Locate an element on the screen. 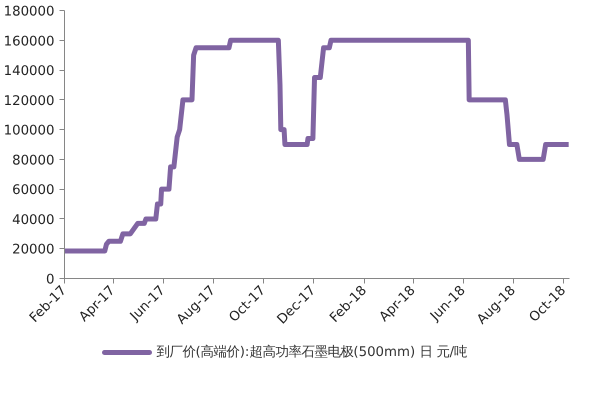 The image size is (608, 400). legend-label: 到厂价(高端价):超高功率石墨电极(500mm) 日 元/吨 is located at coordinates (312, 352).